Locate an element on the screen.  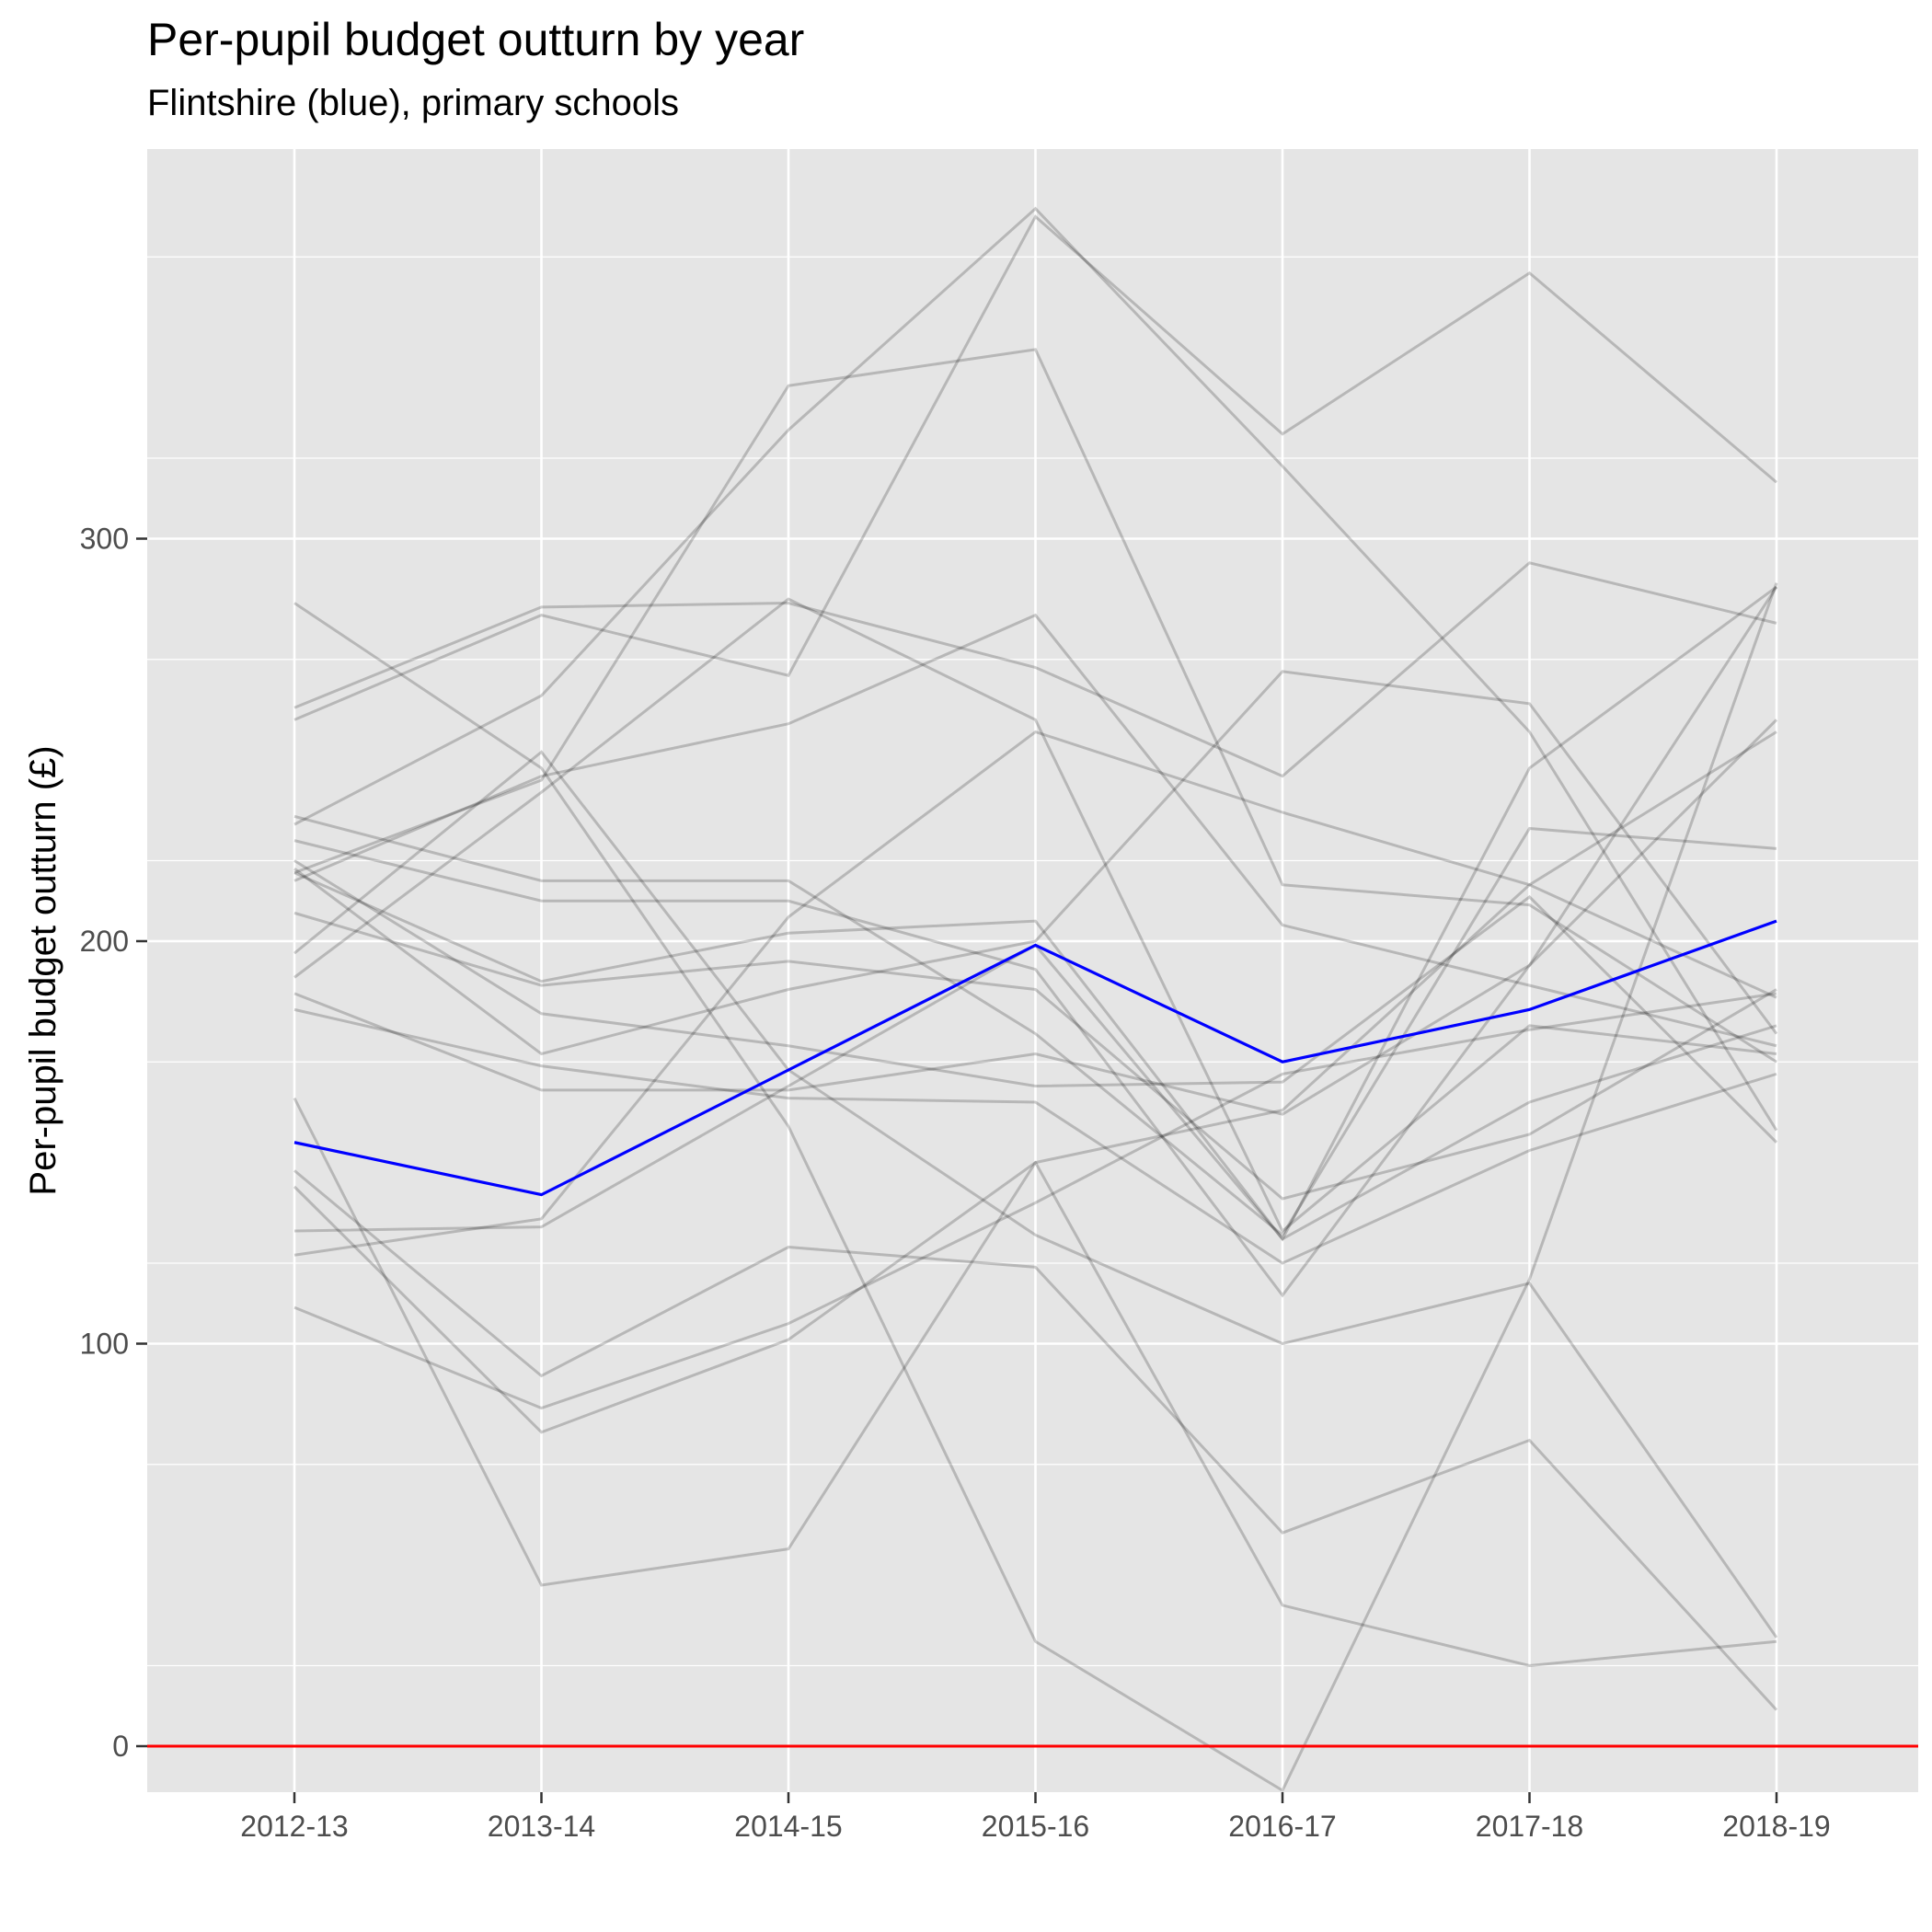
x-tick-label: 2013-14 is located at coordinates (541, 1826).